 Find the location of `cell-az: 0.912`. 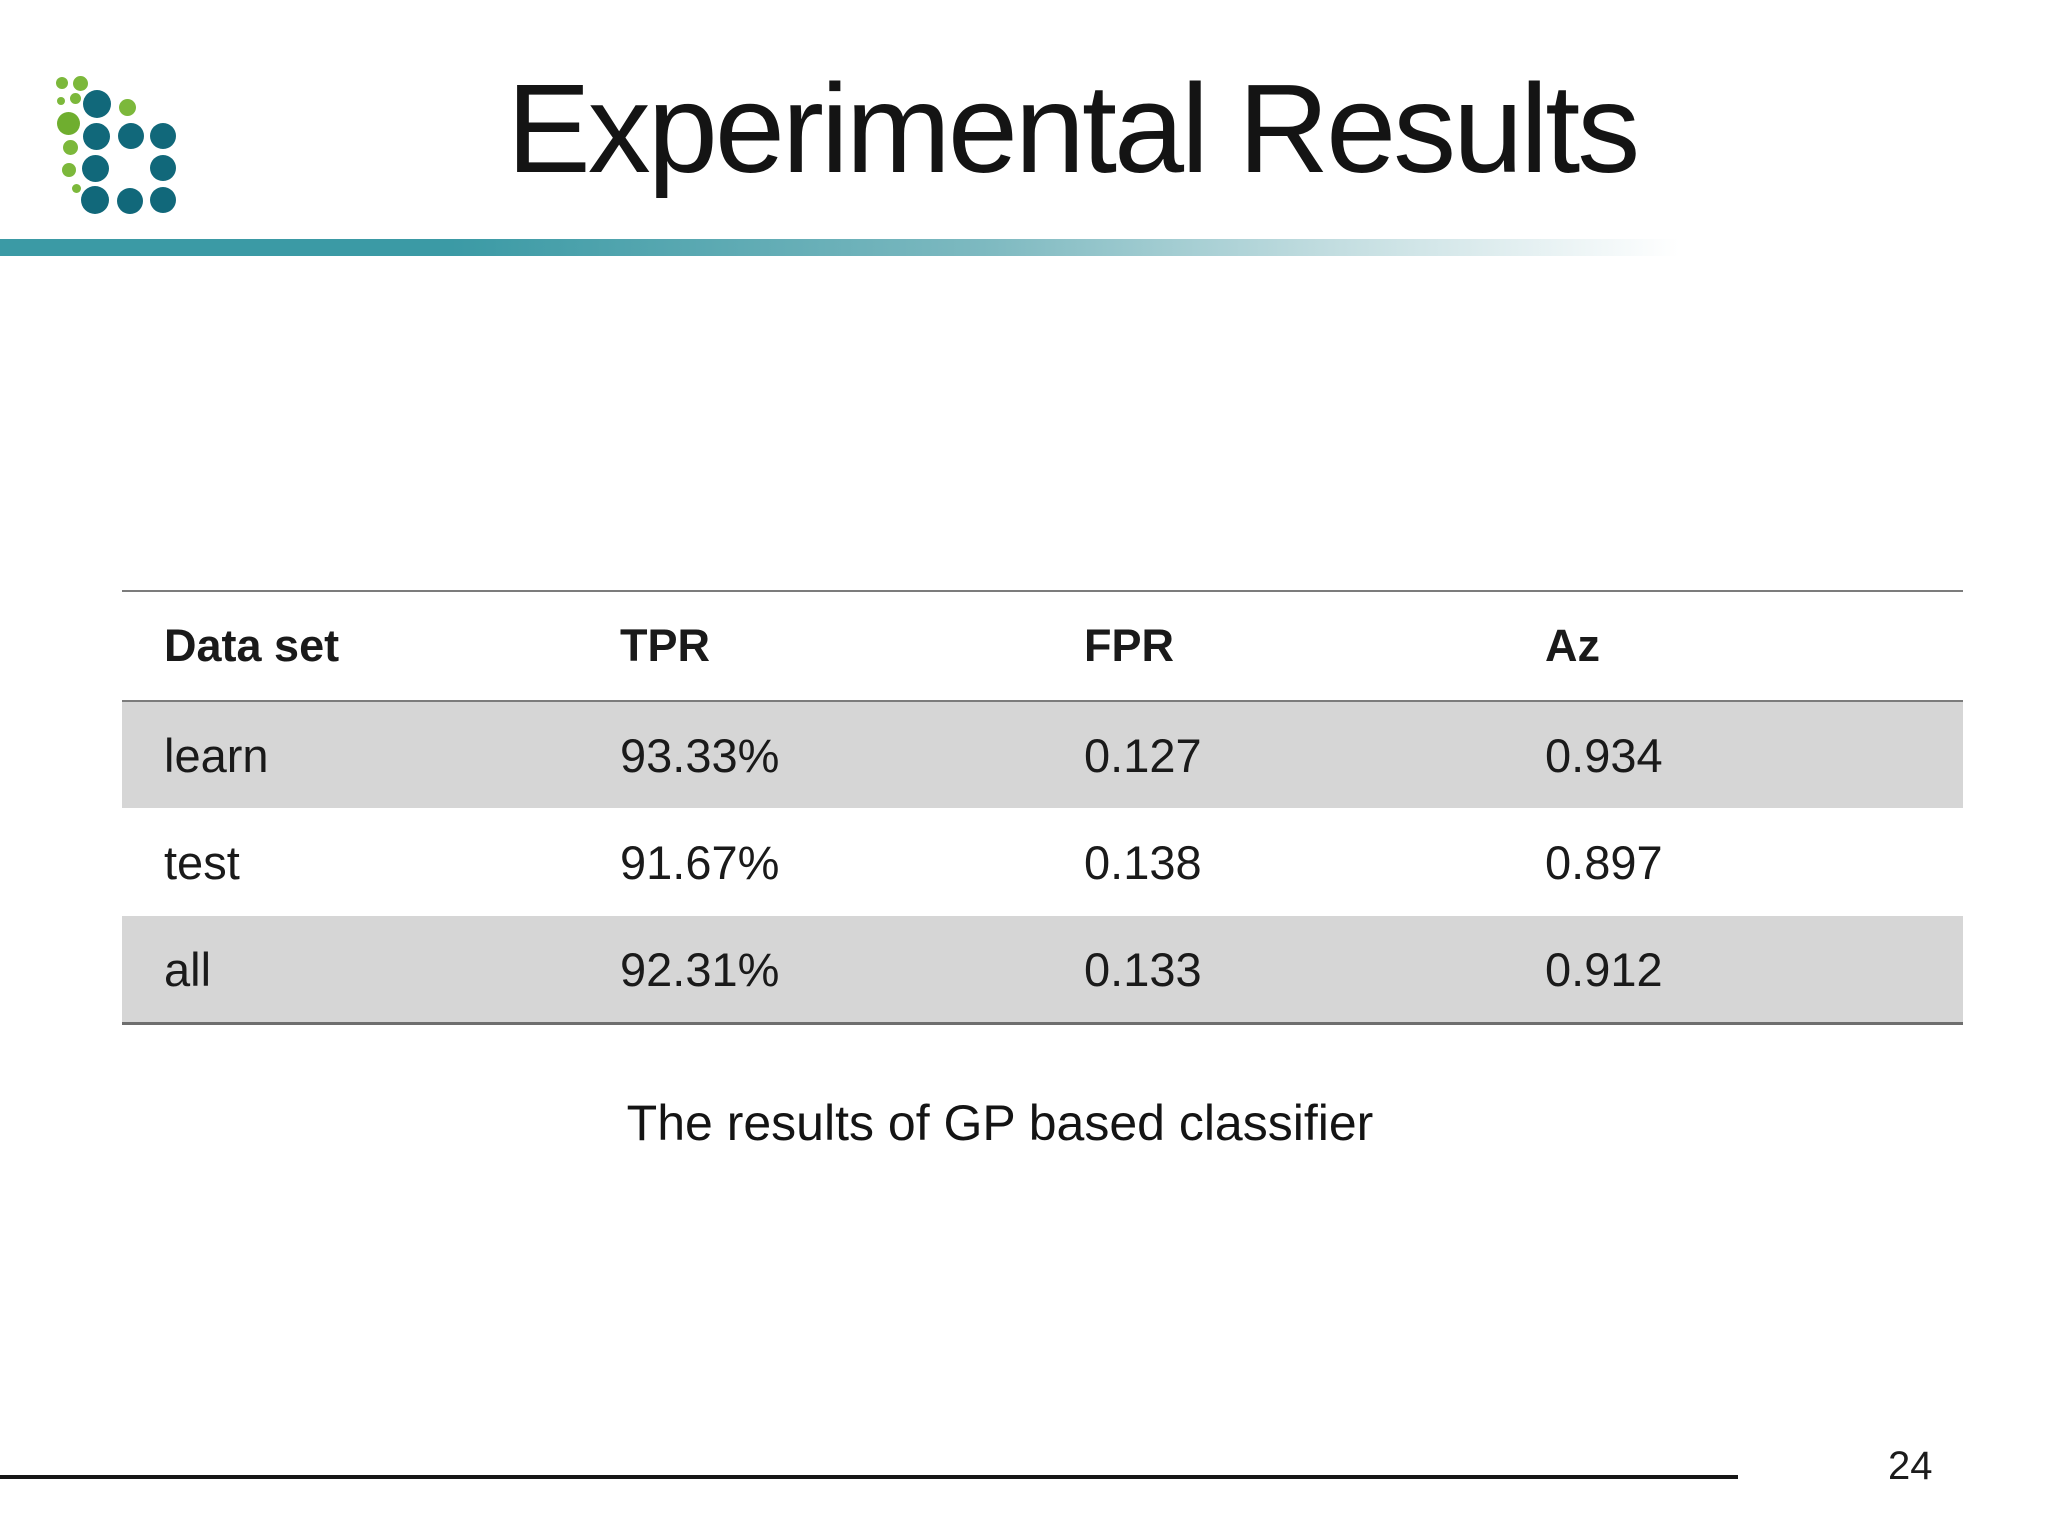

cell-az: 0.912 is located at coordinates (1604, 969).